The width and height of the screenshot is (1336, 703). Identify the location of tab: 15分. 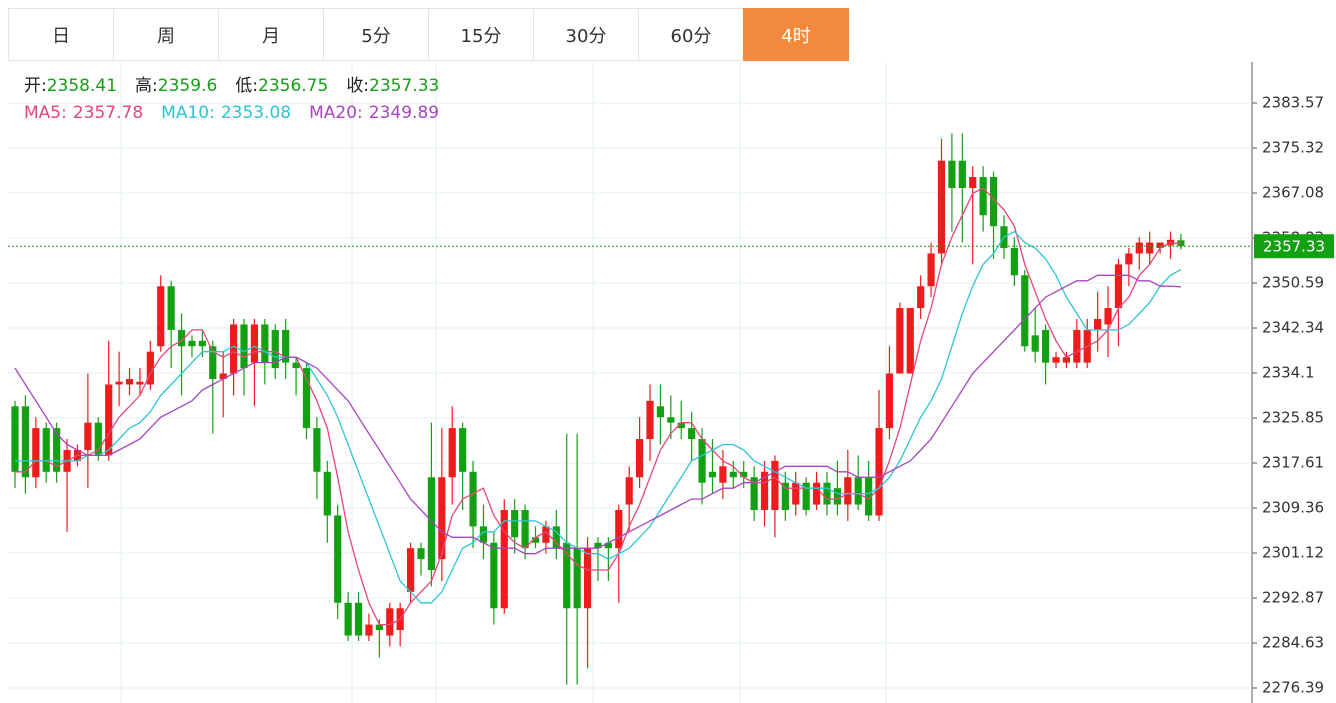
(481, 34).